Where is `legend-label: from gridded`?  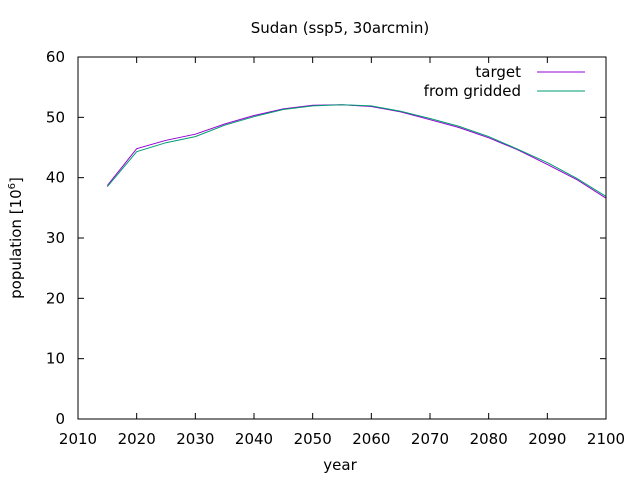
legend-label: from gridded is located at coordinates (472, 91).